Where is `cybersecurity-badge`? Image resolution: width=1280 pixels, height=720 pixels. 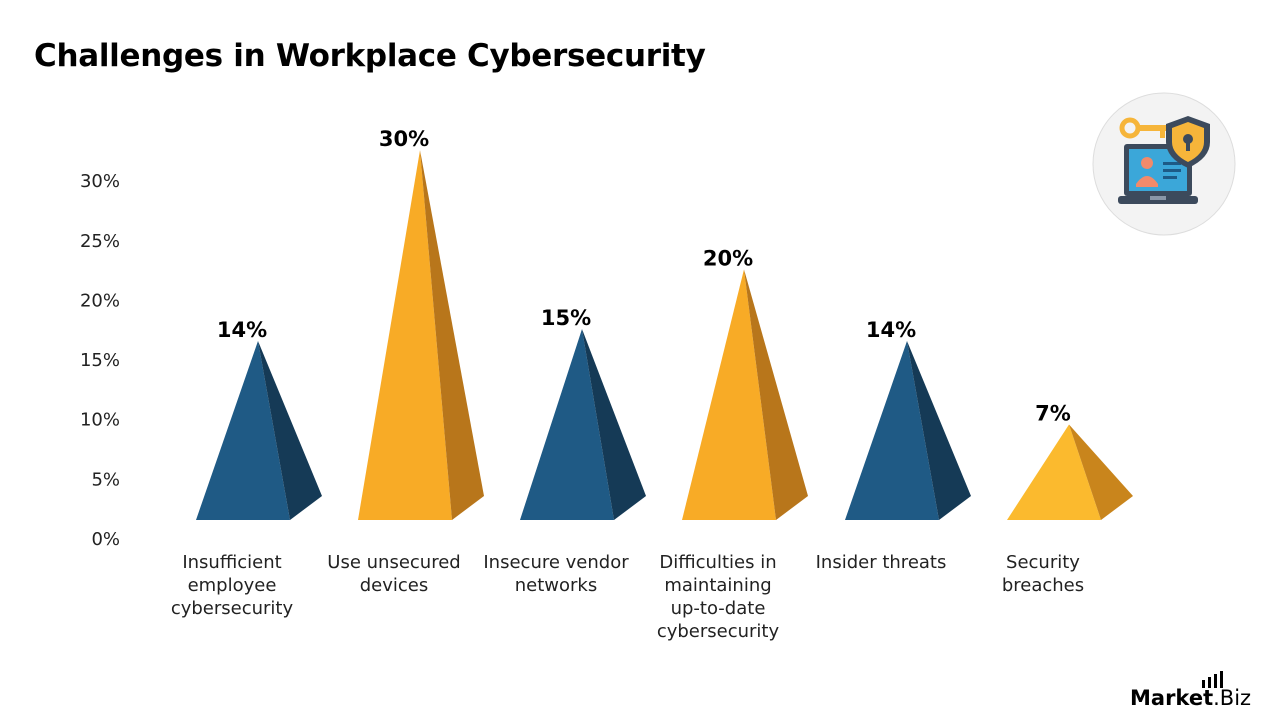 cybersecurity-badge is located at coordinates (1164, 164).